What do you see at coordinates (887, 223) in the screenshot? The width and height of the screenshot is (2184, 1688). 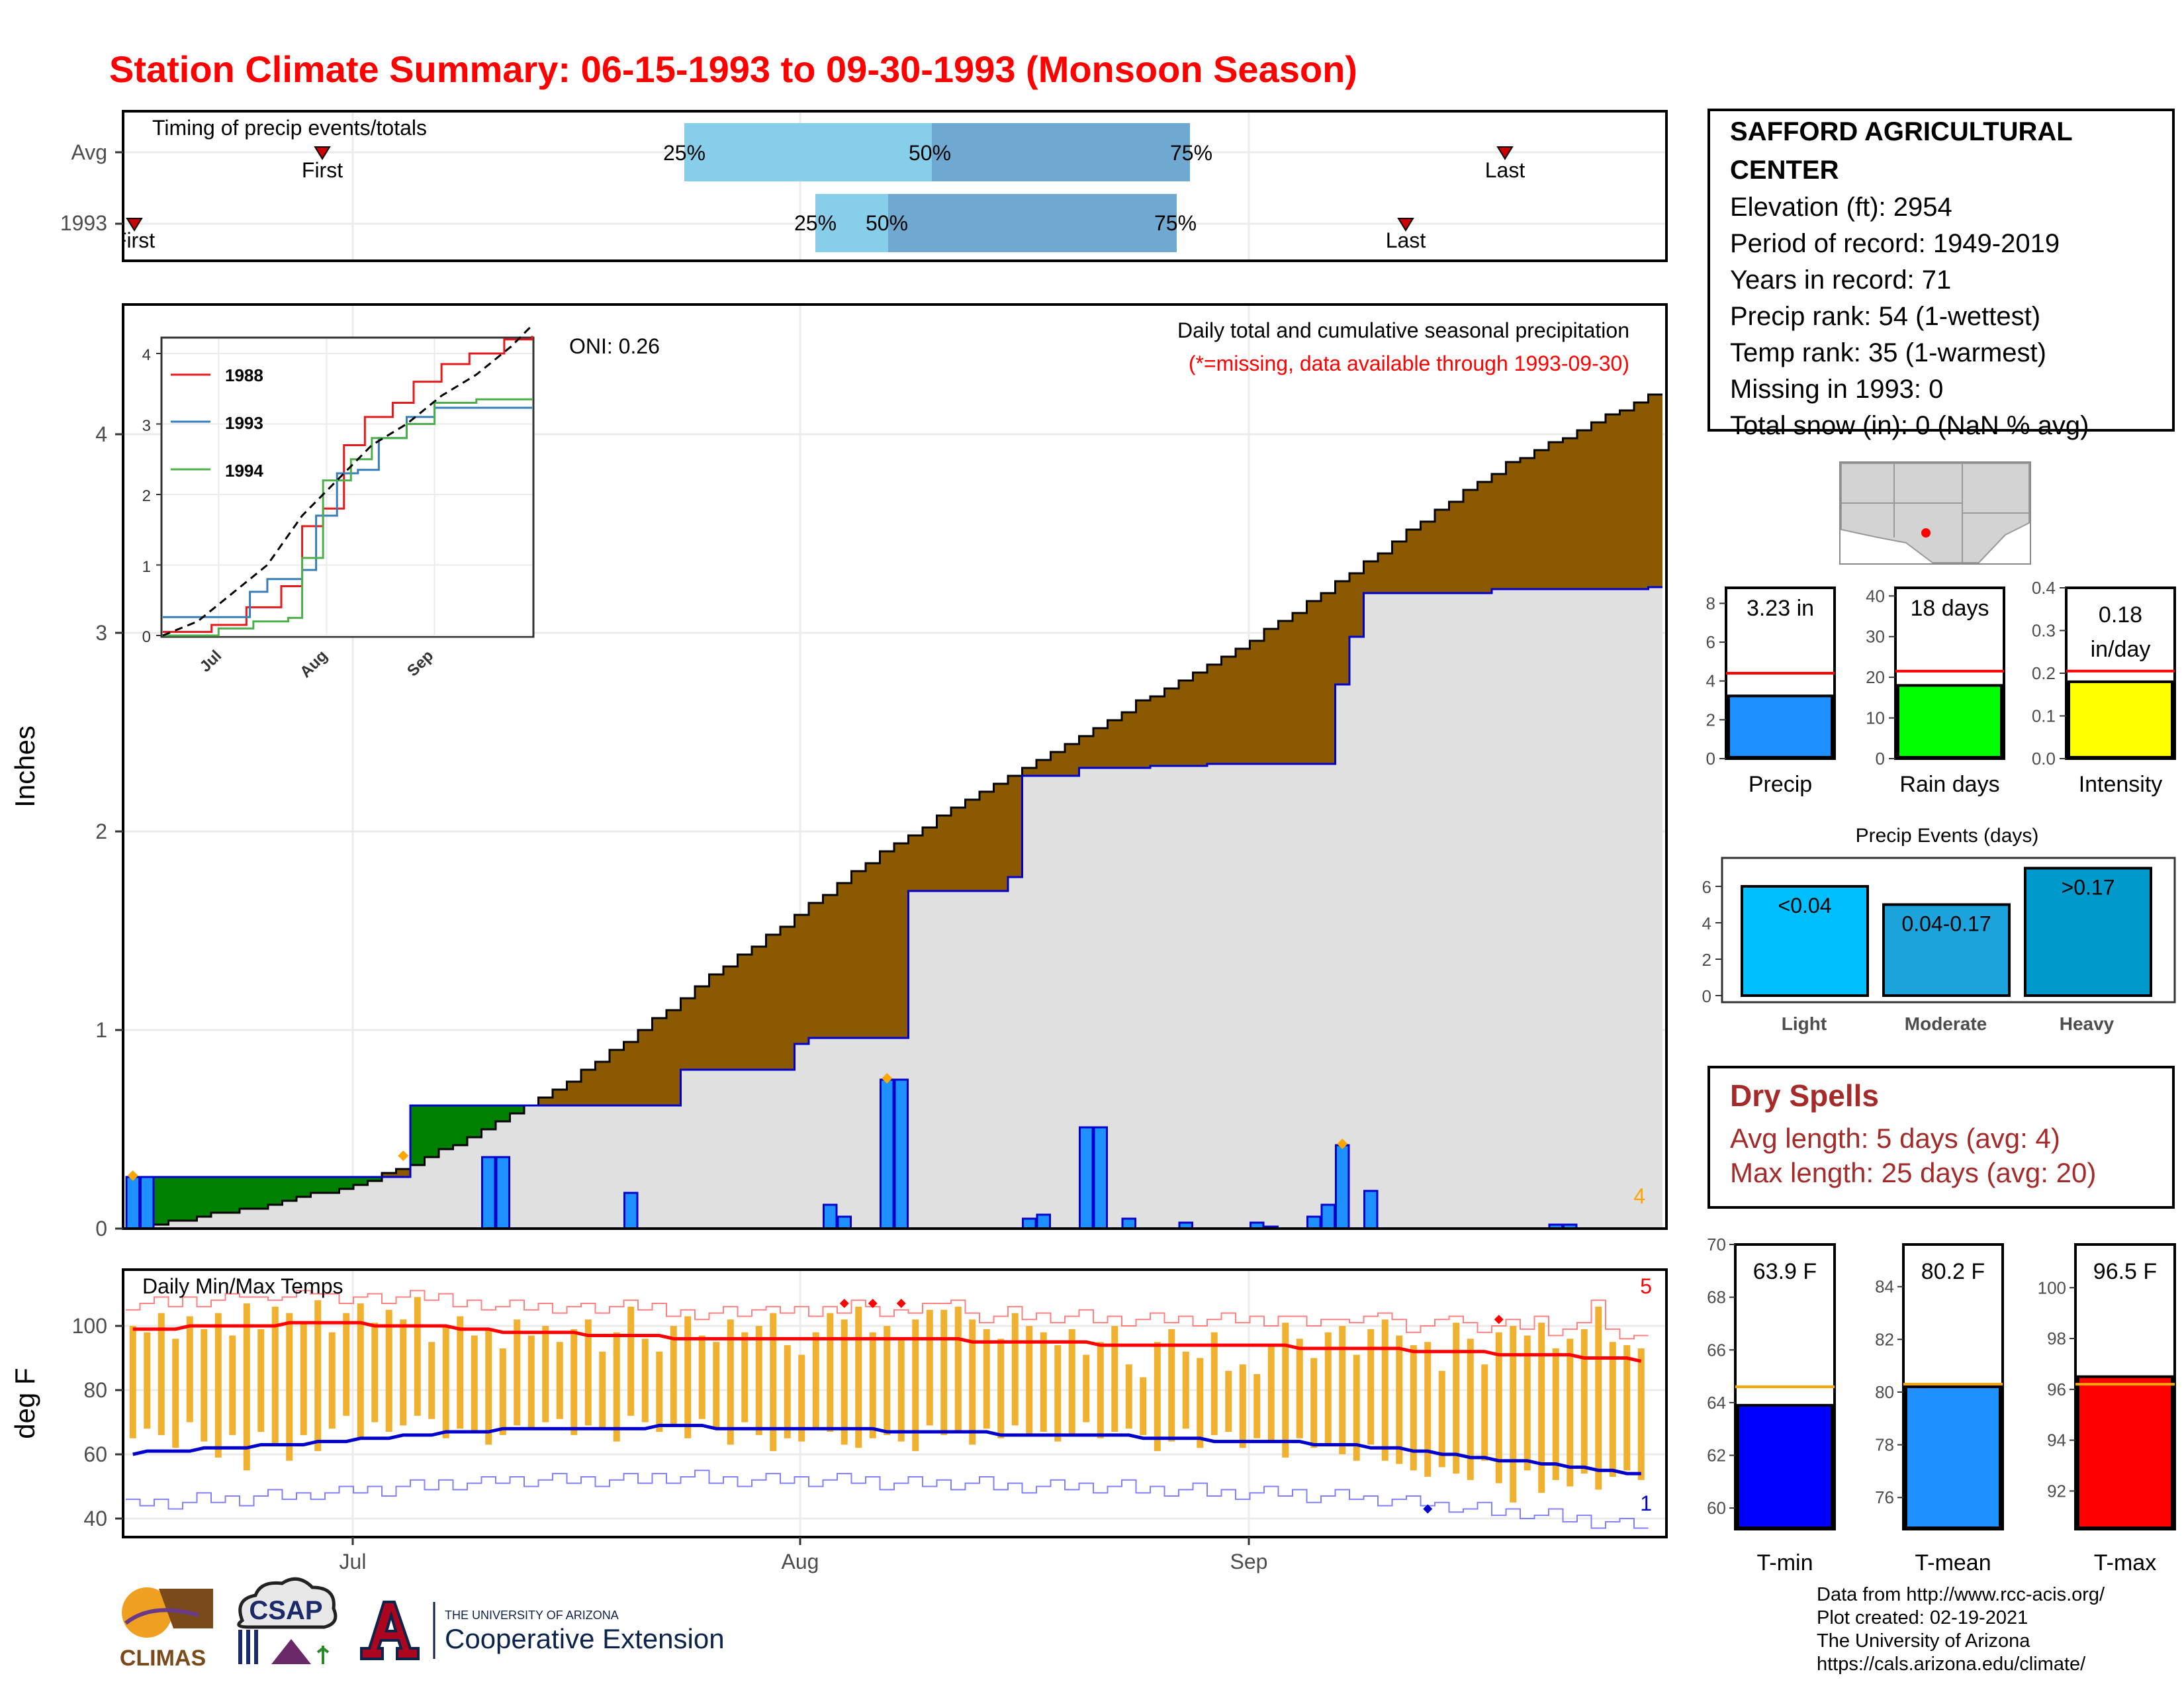 I see `timing-1993-50: 50%` at bounding box center [887, 223].